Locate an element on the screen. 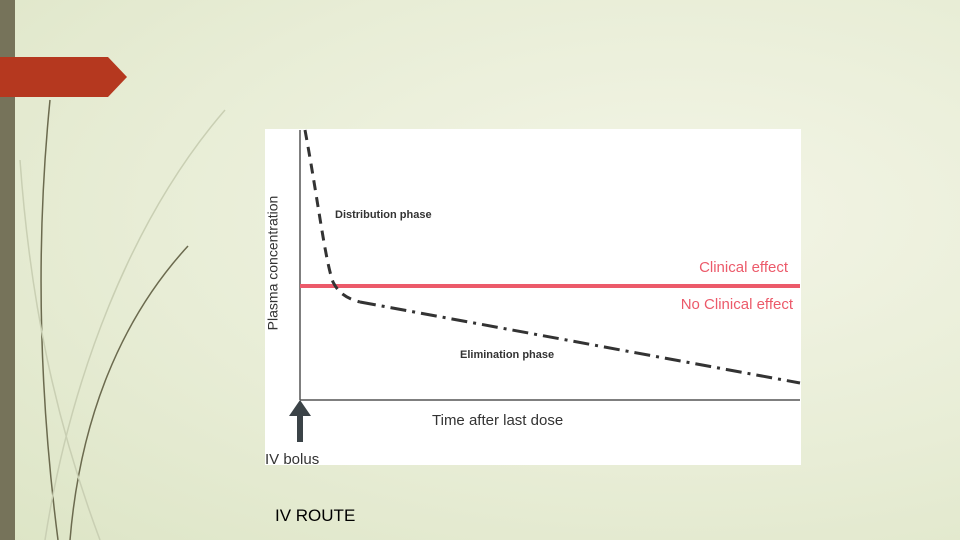  title-tab is located at coordinates (63, 77).